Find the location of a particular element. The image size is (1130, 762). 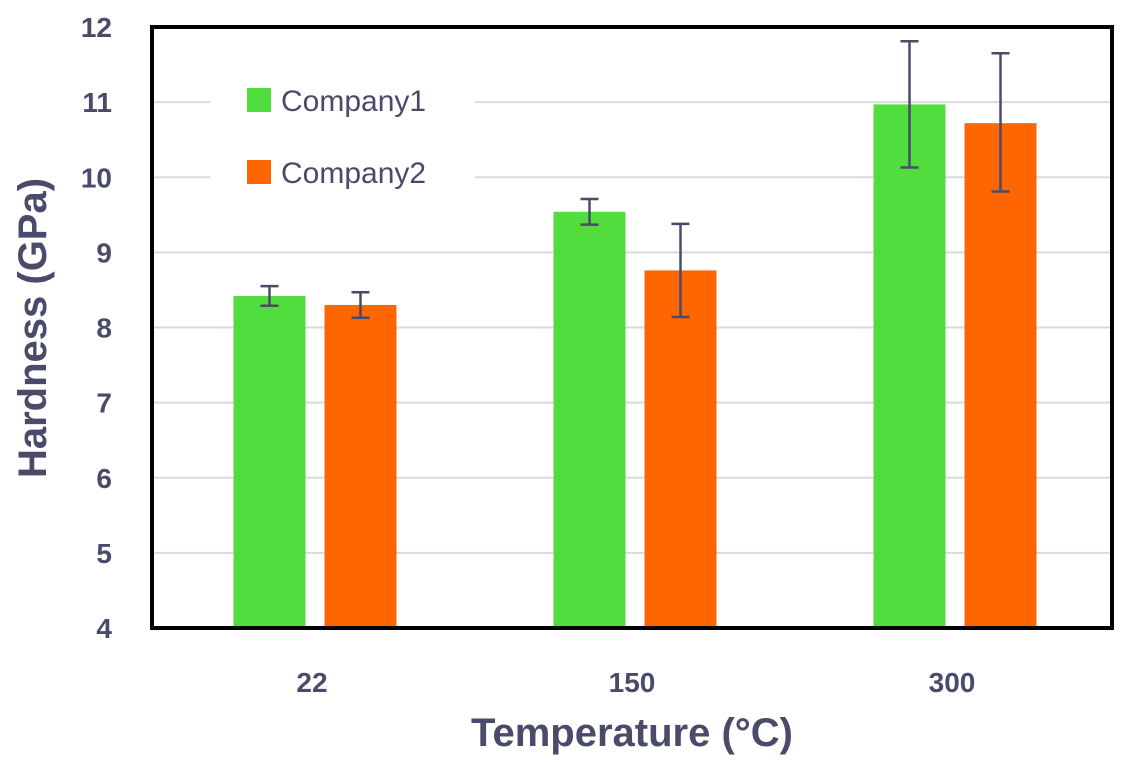

y-tick-label: 4 is located at coordinates (104, 628).